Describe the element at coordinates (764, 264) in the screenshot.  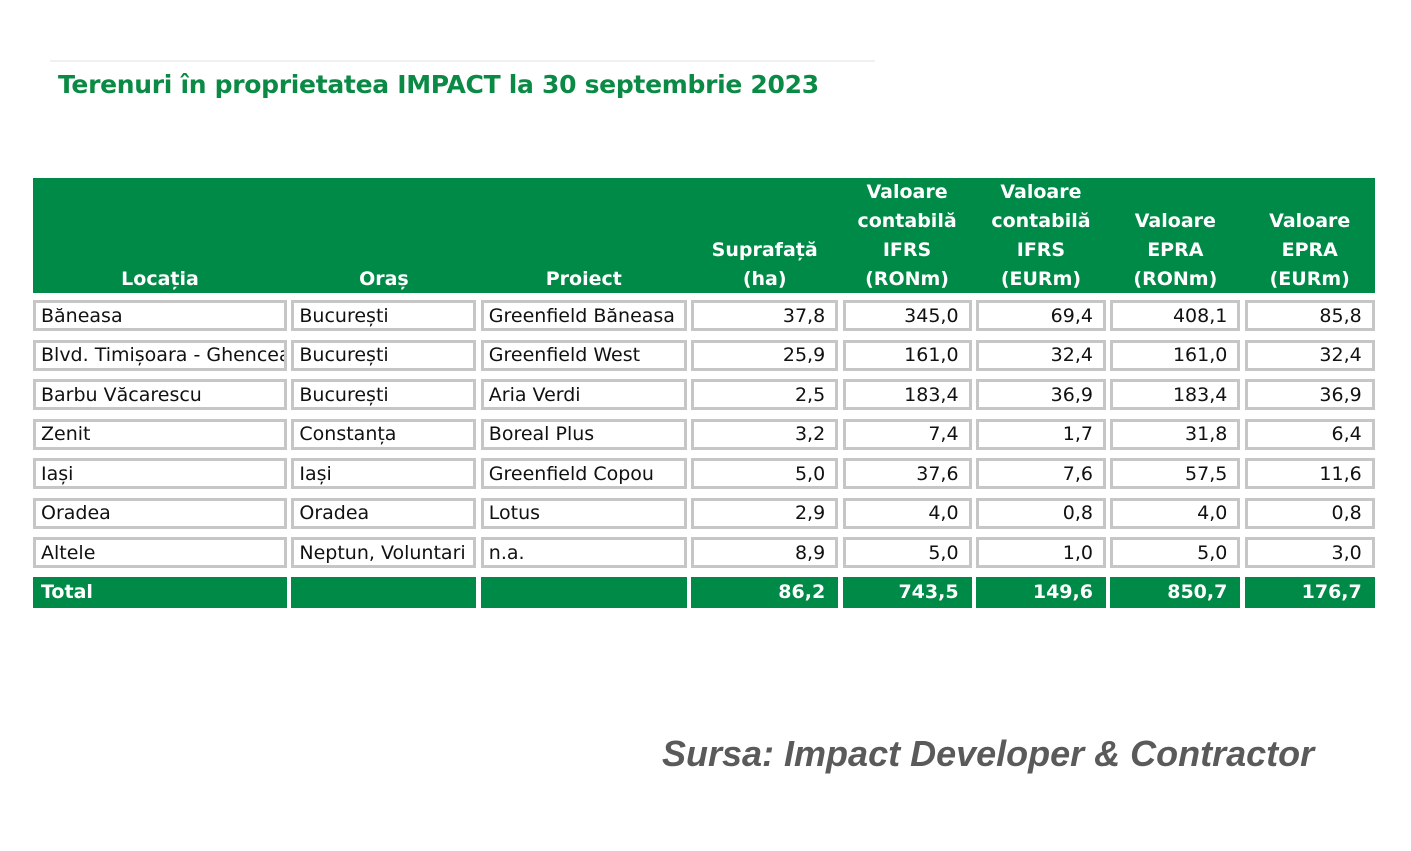
I see `column-header: Suprafață (ha)` at that location.